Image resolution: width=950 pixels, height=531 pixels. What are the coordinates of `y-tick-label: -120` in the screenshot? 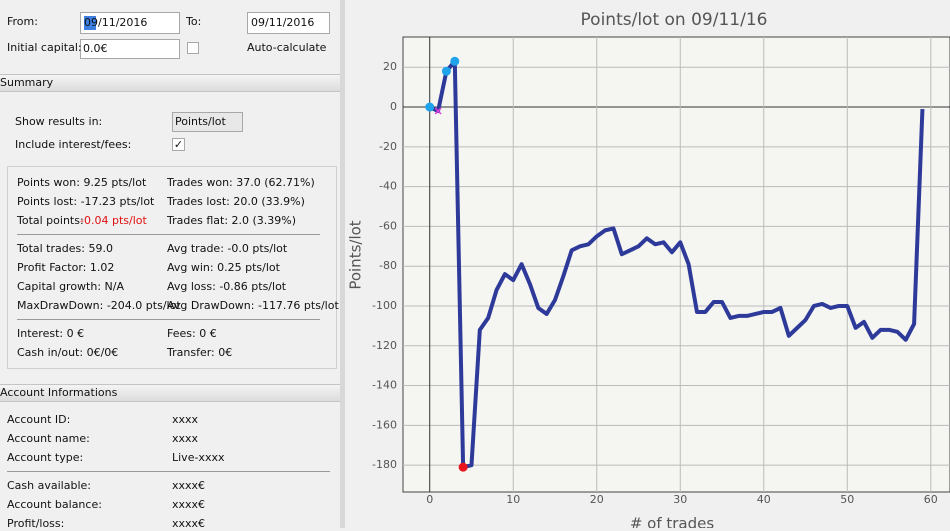 It's located at (384, 345).